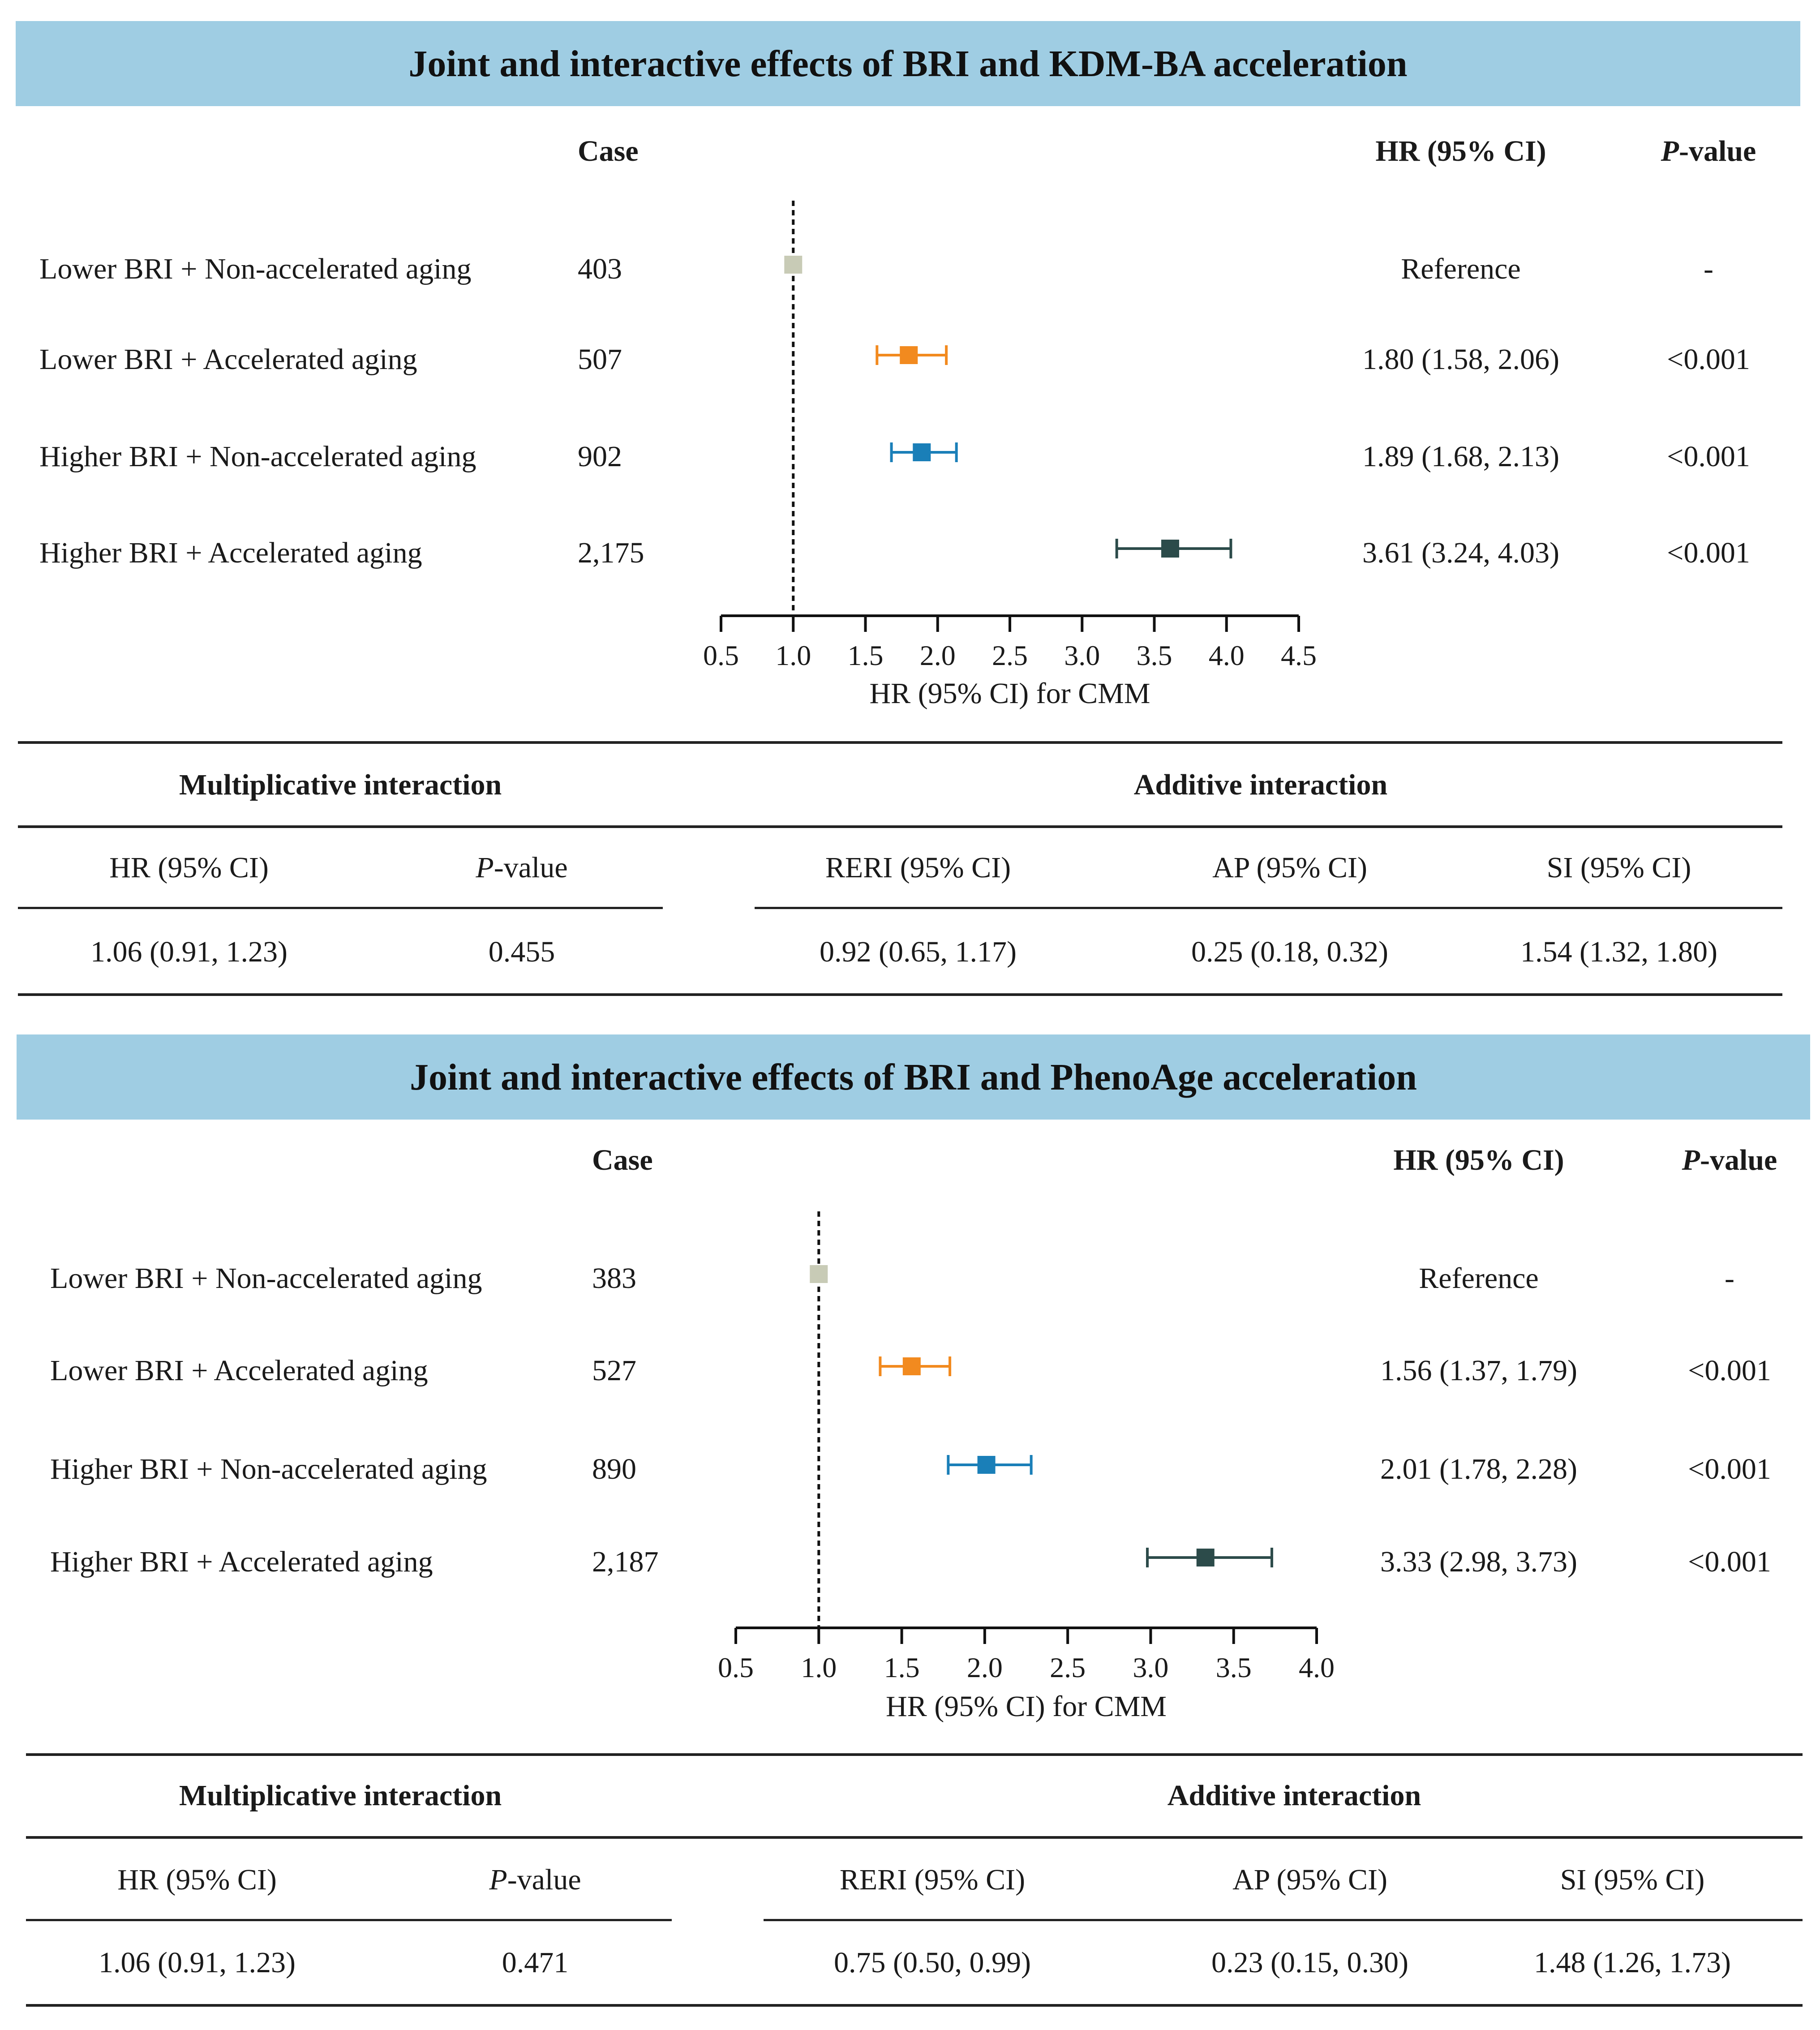 This screenshot has width=1820, height=2030. Describe the element at coordinates (1478, 1561) in the screenshot. I see `hr-value: 3.33 (2.98, 3.73)` at that location.